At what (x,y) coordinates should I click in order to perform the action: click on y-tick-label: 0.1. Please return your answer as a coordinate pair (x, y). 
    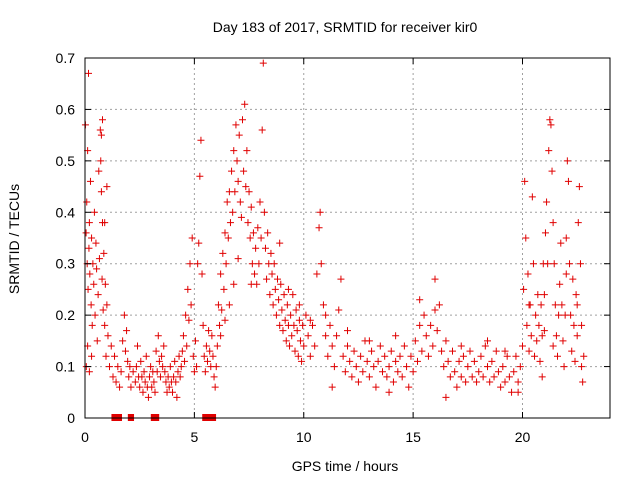
    Looking at the image, I should click on (66, 367).